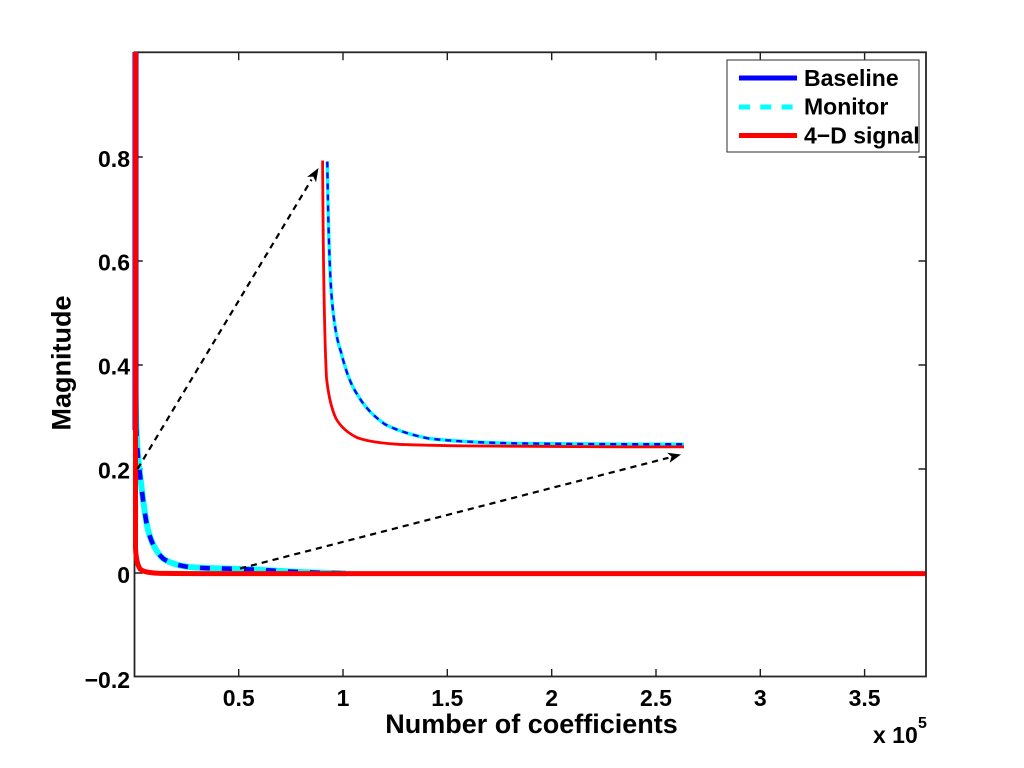 This screenshot has width=1024, height=768. What do you see at coordinates (846, 107) in the screenshot?
I see `svg-text: Monitor` at bounding box center [846, 107].